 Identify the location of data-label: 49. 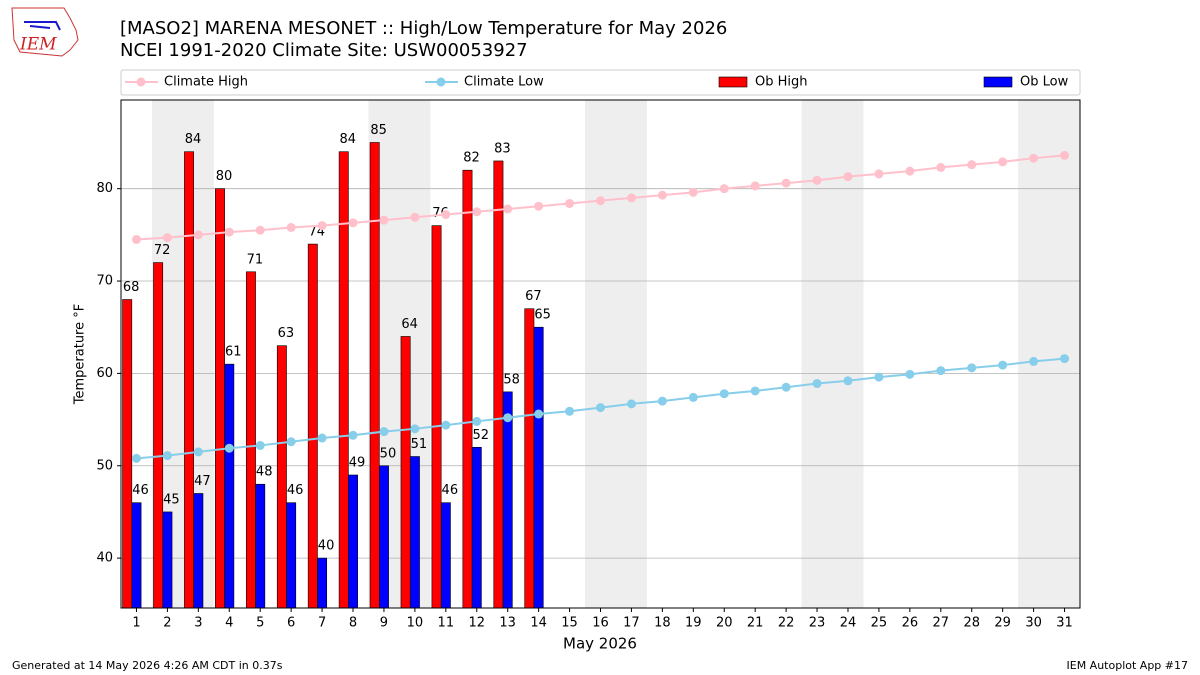
(357, 462).